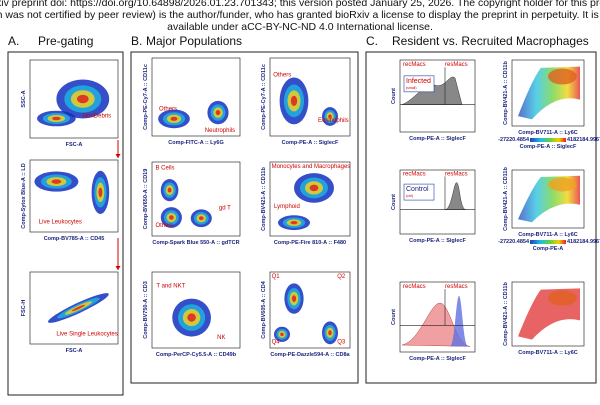  Describe the element at coordinates (24, 308) in the screenshot. I see `y-axis-label: FSC-H` at that location.